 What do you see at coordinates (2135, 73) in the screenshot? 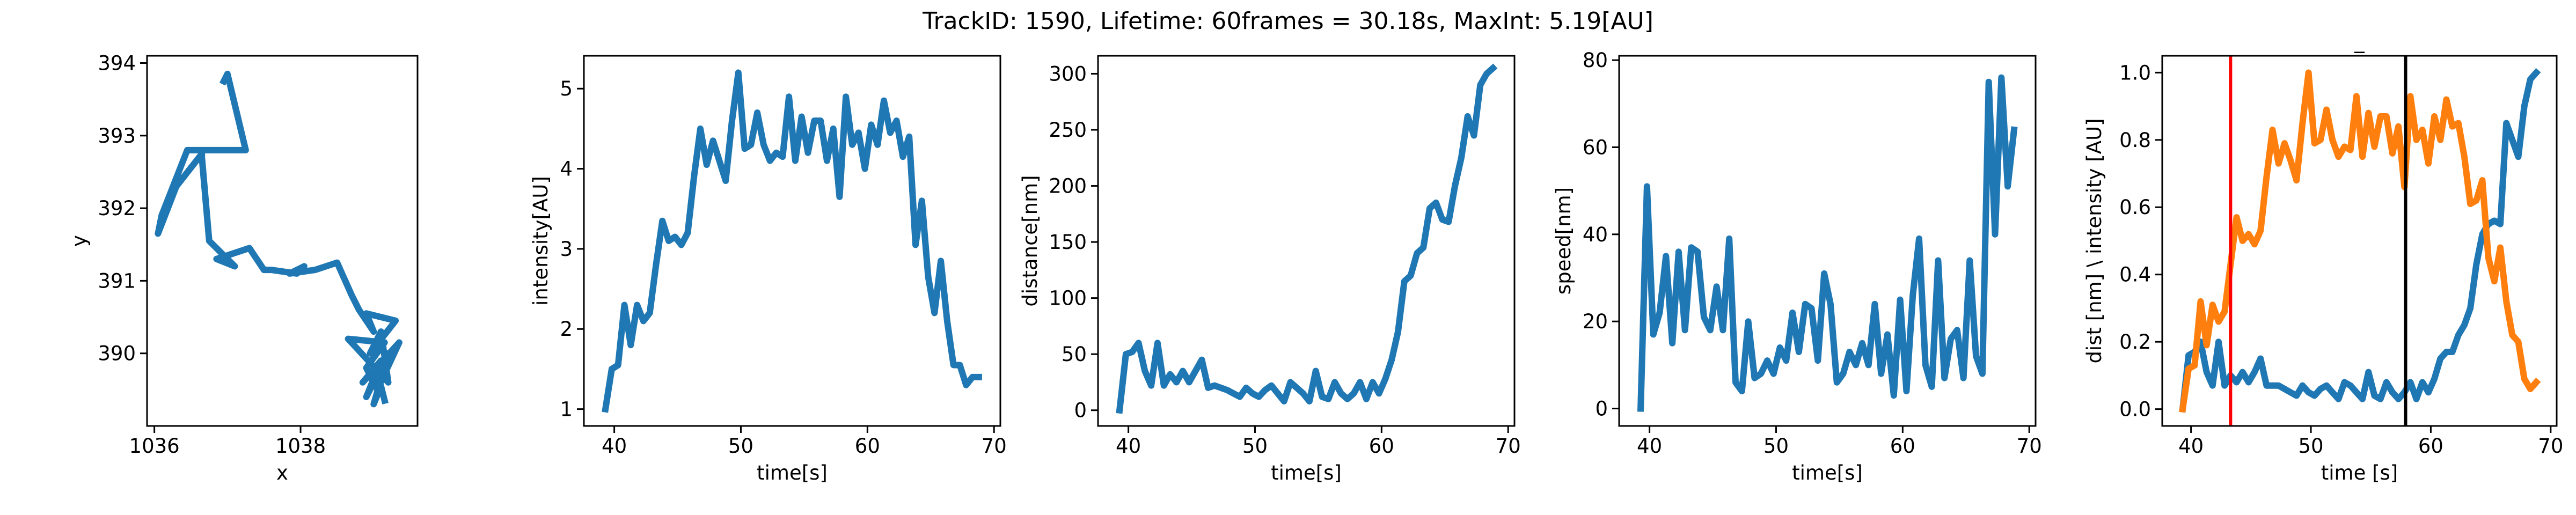
I see `y-tick-label: 1.0` at bounding box center [2135, 73].